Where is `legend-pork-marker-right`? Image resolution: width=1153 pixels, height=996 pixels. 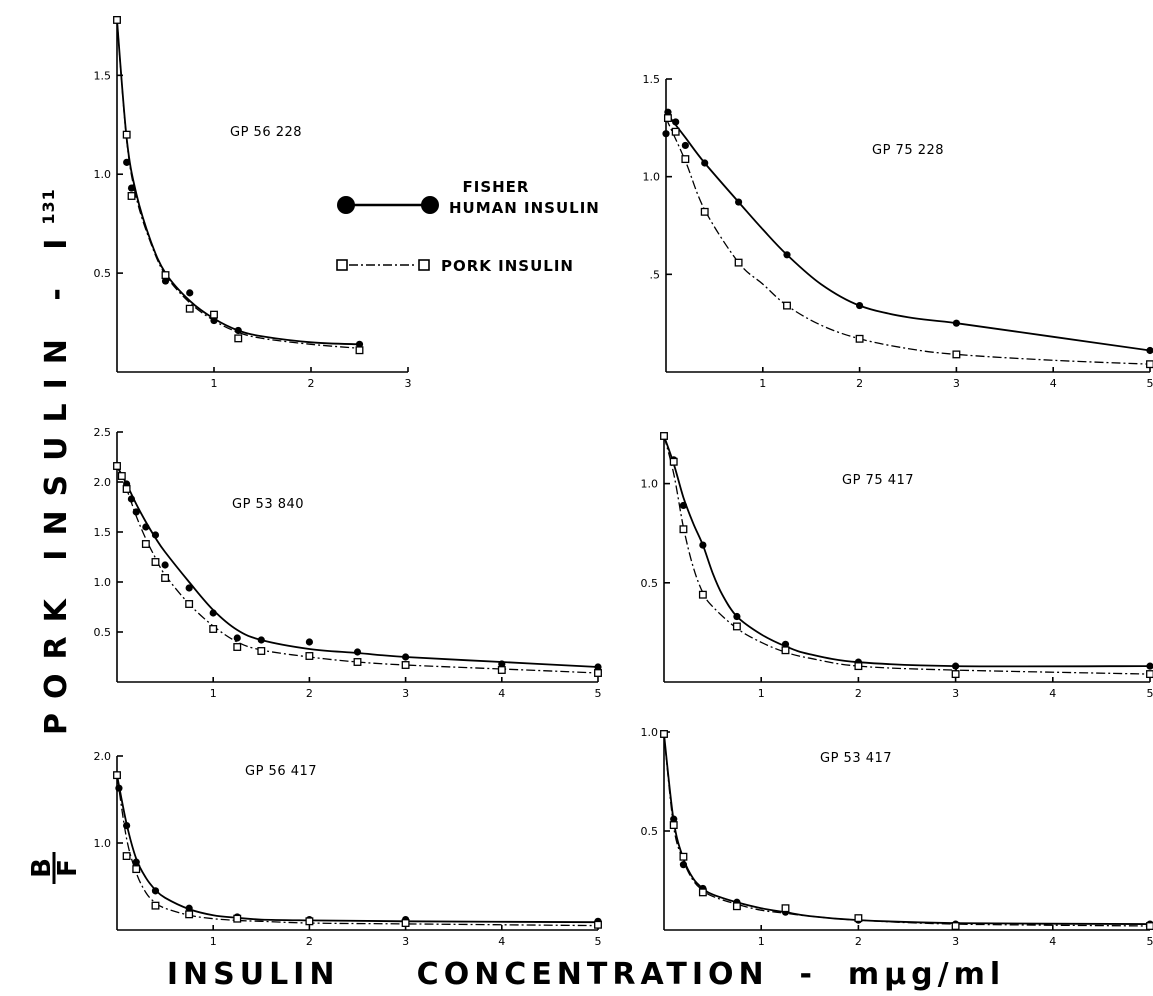 legend-pork-marker-right is located at coordinates (424, 265).